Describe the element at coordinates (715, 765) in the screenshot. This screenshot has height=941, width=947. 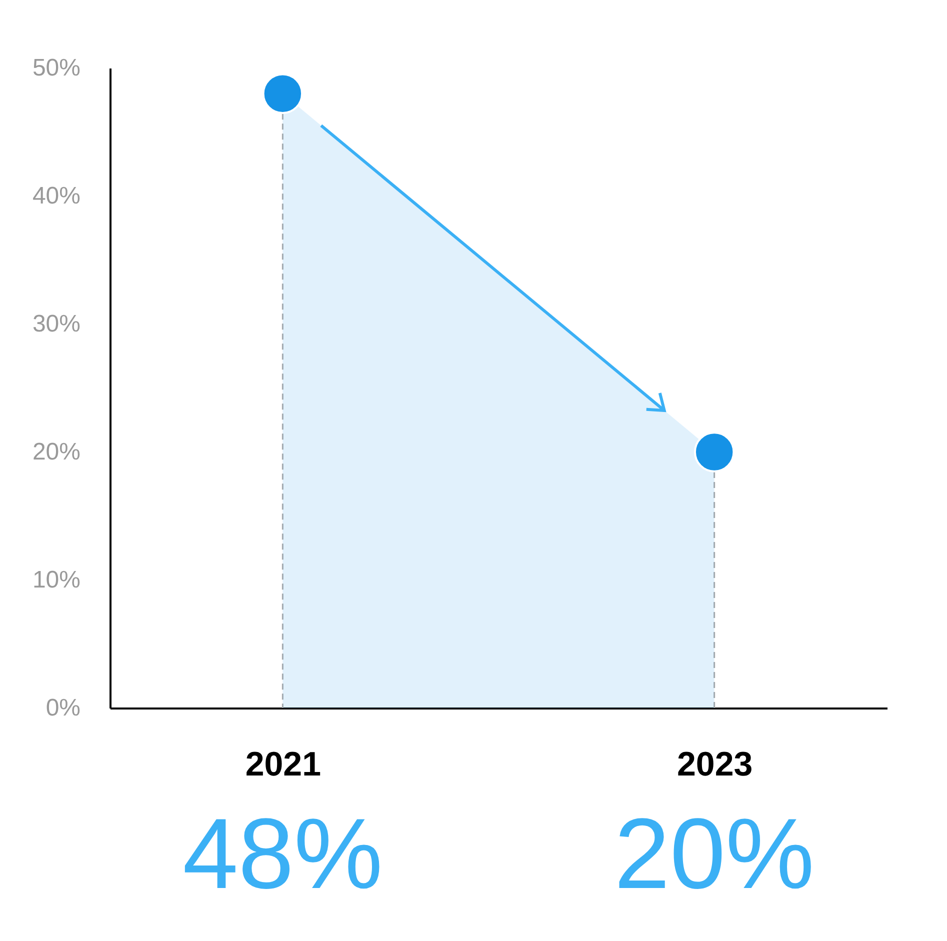
I see `x-tick-label: 2023` at that location.